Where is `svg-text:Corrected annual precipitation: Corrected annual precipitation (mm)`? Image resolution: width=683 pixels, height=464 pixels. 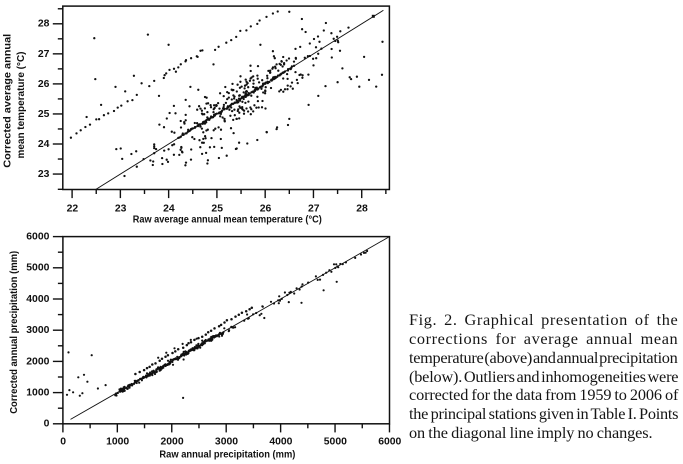
svg-text:Corrected annual precipitation: Corrected annual precipitation (mm) is located at coordinates (14, 332).